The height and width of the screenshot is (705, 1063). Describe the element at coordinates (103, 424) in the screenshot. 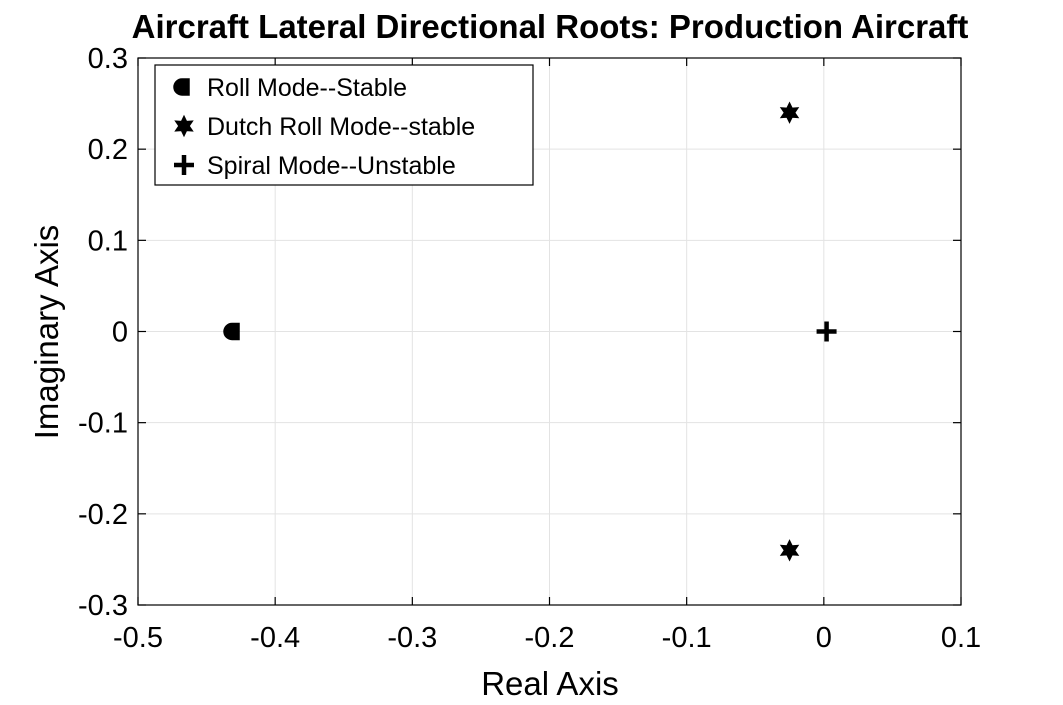

I see `y-tick-label-2: -0.1` at that location.